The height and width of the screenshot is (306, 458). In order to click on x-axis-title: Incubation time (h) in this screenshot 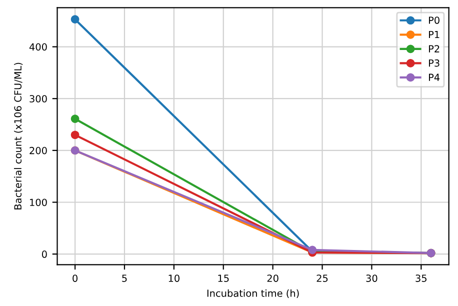, I will do `click(253, 293)`.